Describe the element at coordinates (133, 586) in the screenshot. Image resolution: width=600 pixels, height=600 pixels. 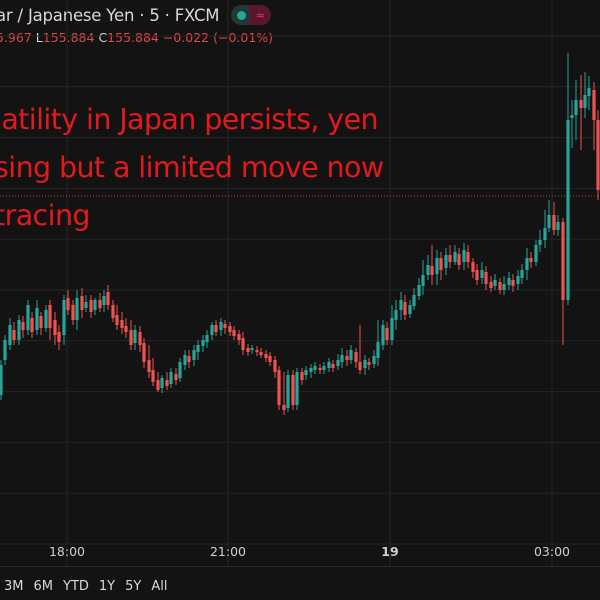
I see `range-5y-button: 5Y` at that location.